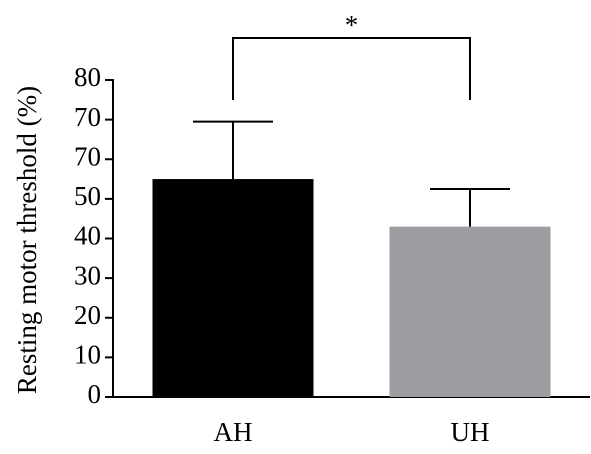 The image size is (591, 454). Describe the element at coordinates (87, 275) in the screenshot. I see `y-tick-label: 30` at that location.